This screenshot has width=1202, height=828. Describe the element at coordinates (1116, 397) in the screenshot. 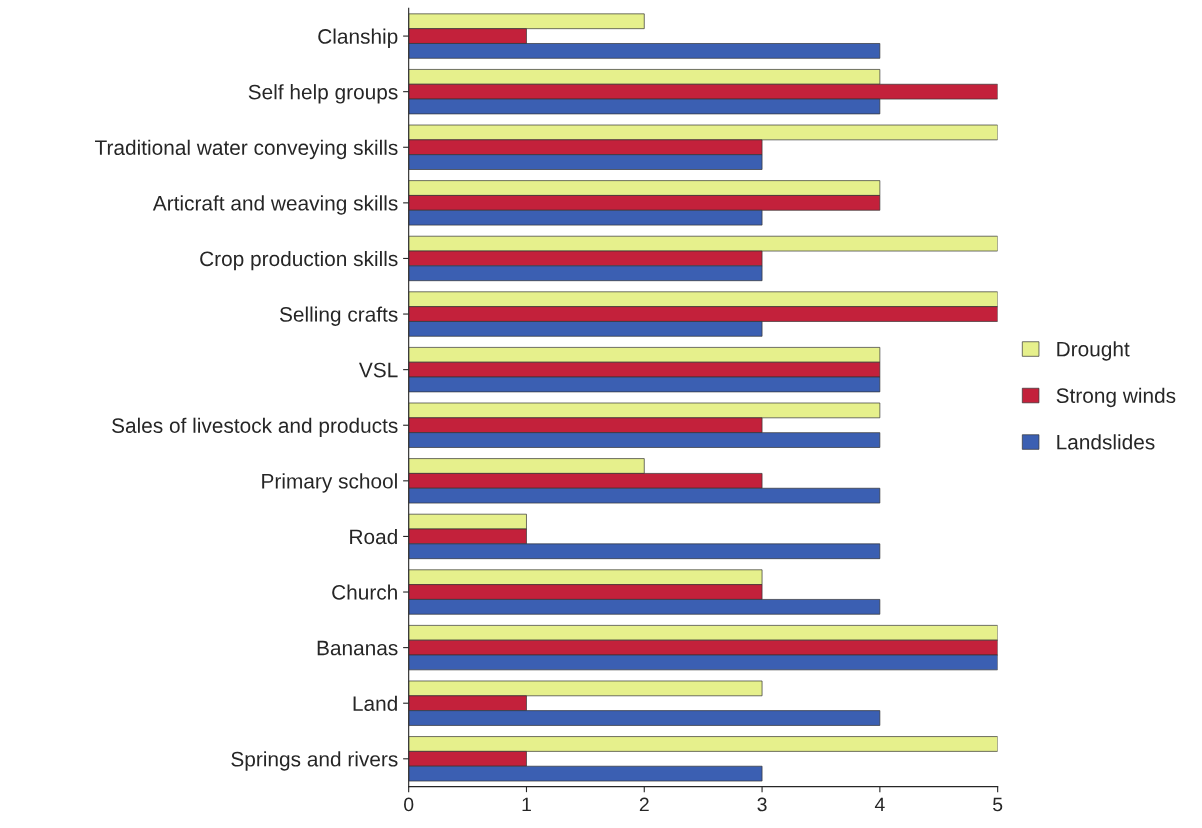

I see `legend-label: Strong winds` at that location.